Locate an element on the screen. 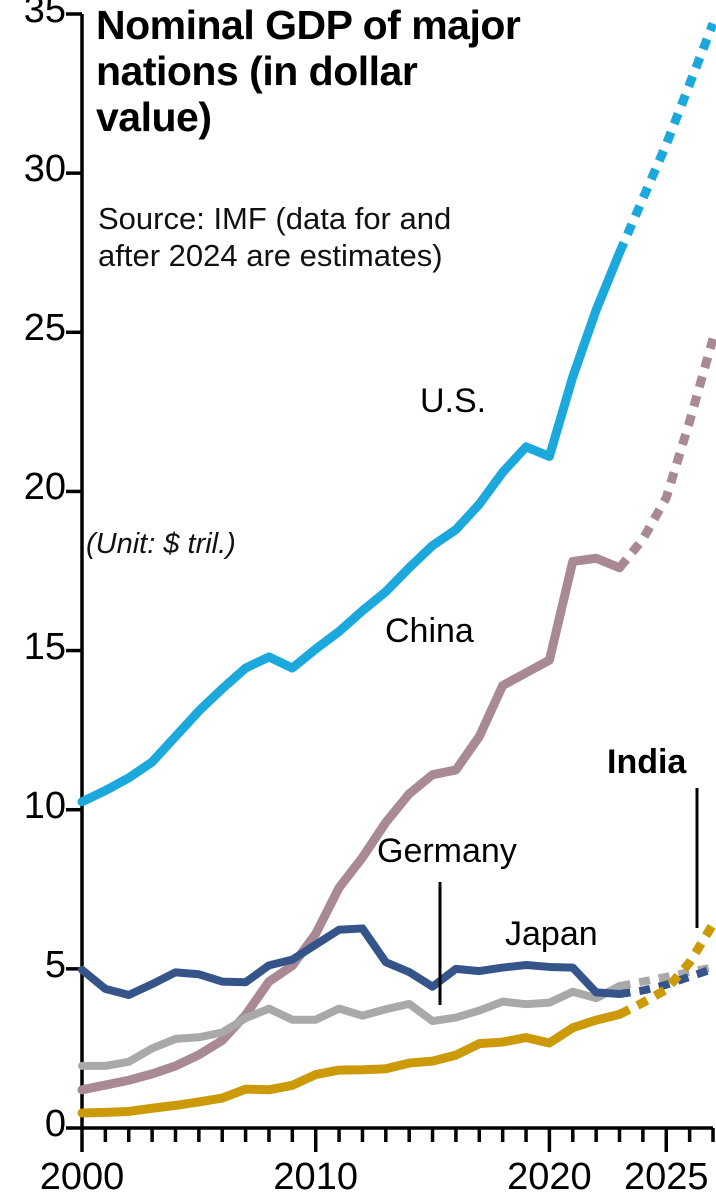 The image size is (716, 1200). series-label-china: China is located at coordinates (429, 631).